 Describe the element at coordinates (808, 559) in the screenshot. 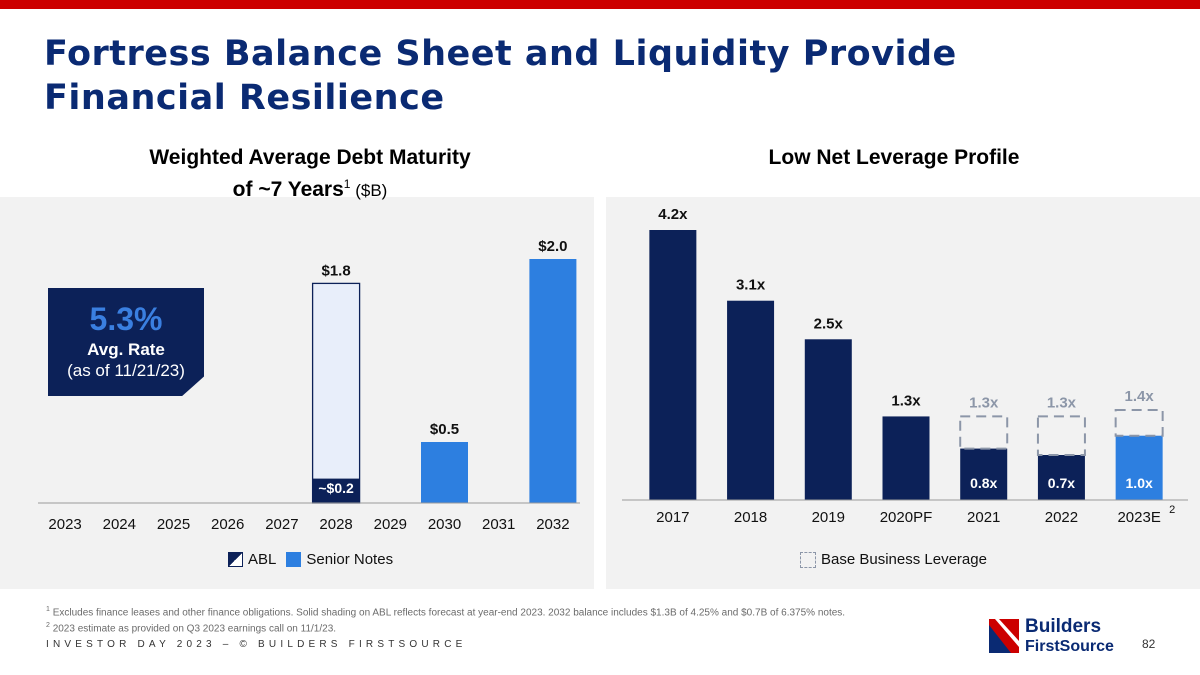

I see `dashed-box-swatch-icon` at that location.